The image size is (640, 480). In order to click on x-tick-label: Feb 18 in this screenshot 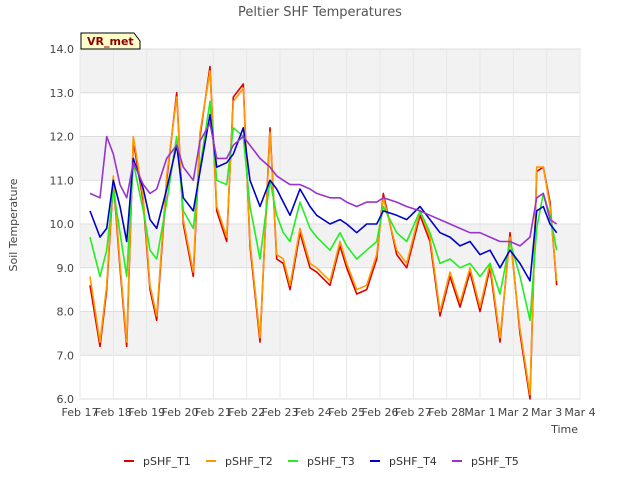, I will do `click(113, 412)`.